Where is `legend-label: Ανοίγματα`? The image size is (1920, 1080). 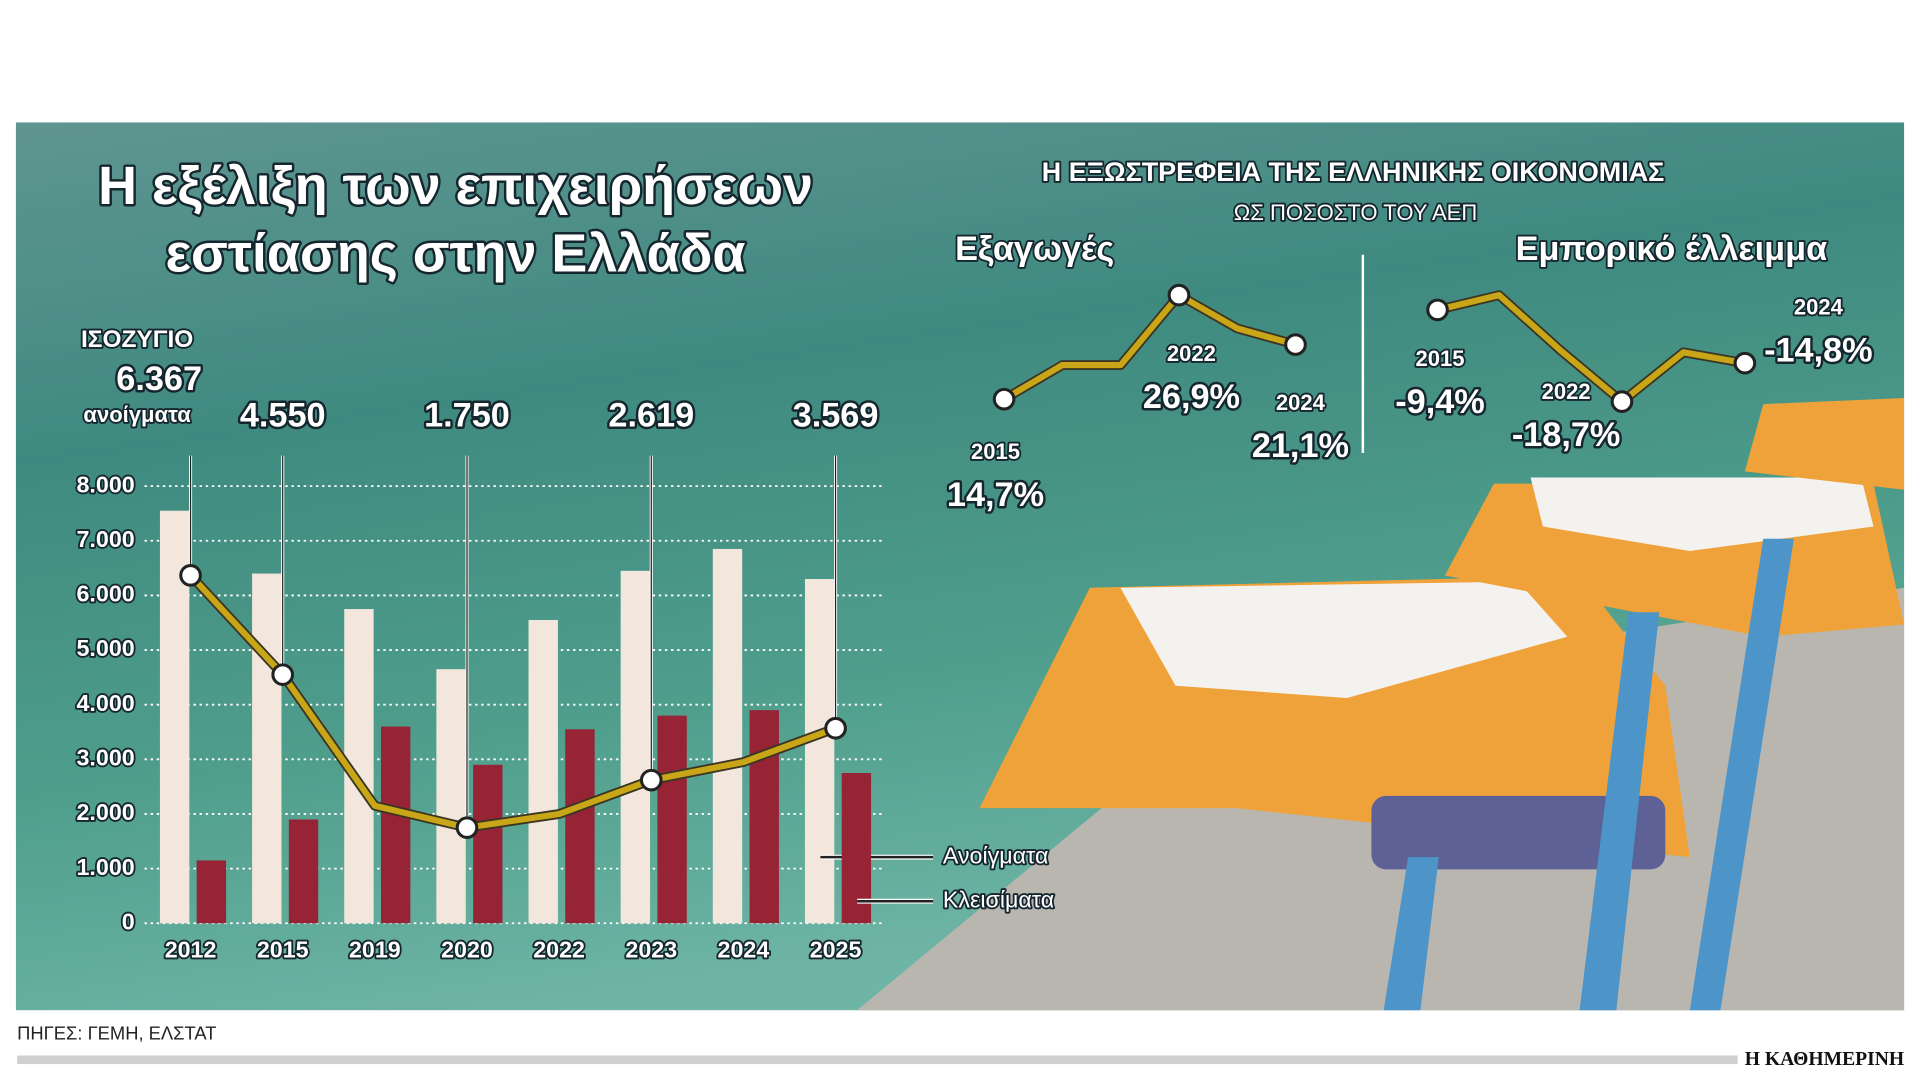 legend-label: Ανοίγματα is located at coordinates (996, 855).